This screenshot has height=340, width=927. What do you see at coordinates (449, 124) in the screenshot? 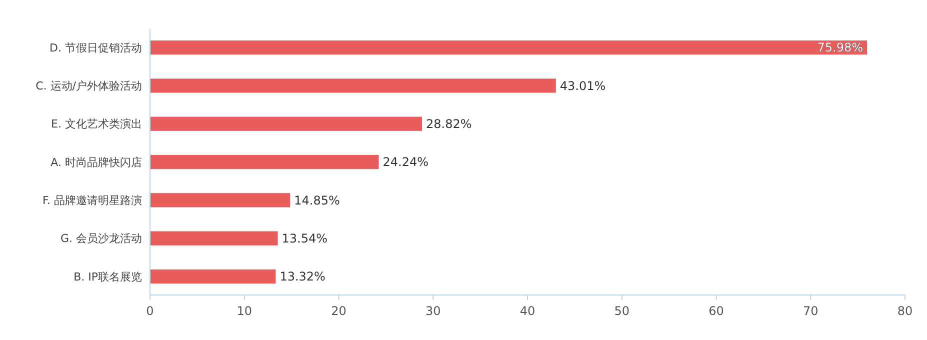
I see `data-label: 28.82%` at bounding box center [449, 124].